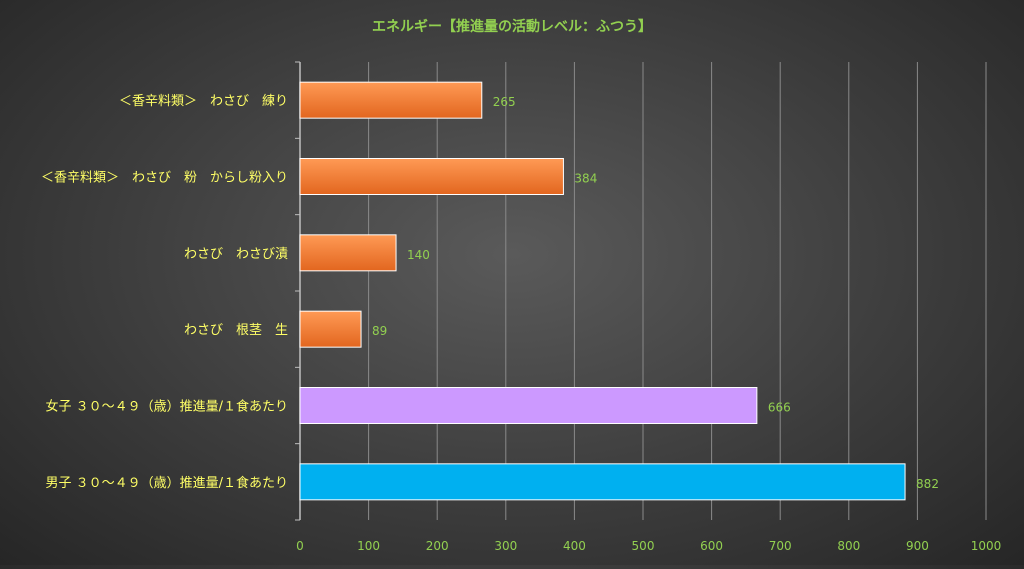 This screenshot has height=569, width=1024. What do you see at coordinates (164, 178) in the screenshot?
I see `category-label: ＜香辛料類＞ わさび 粉 からし粉入り` at bounding box center [164, 178].